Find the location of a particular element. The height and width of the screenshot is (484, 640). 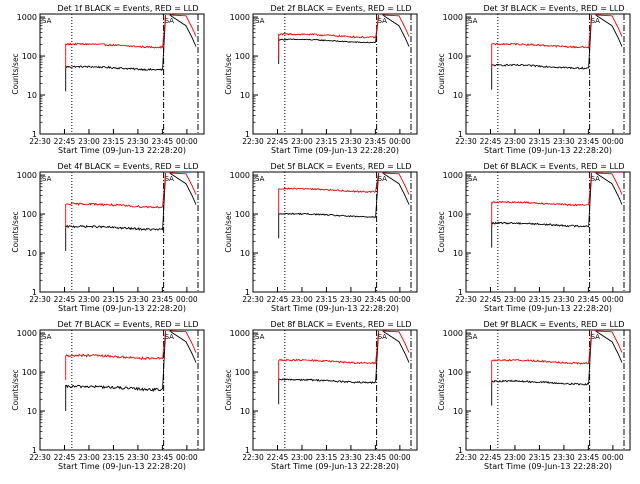

chart-title: Det 7f BLACK = Events, RED = LLD is located at coordinates (127, 324).